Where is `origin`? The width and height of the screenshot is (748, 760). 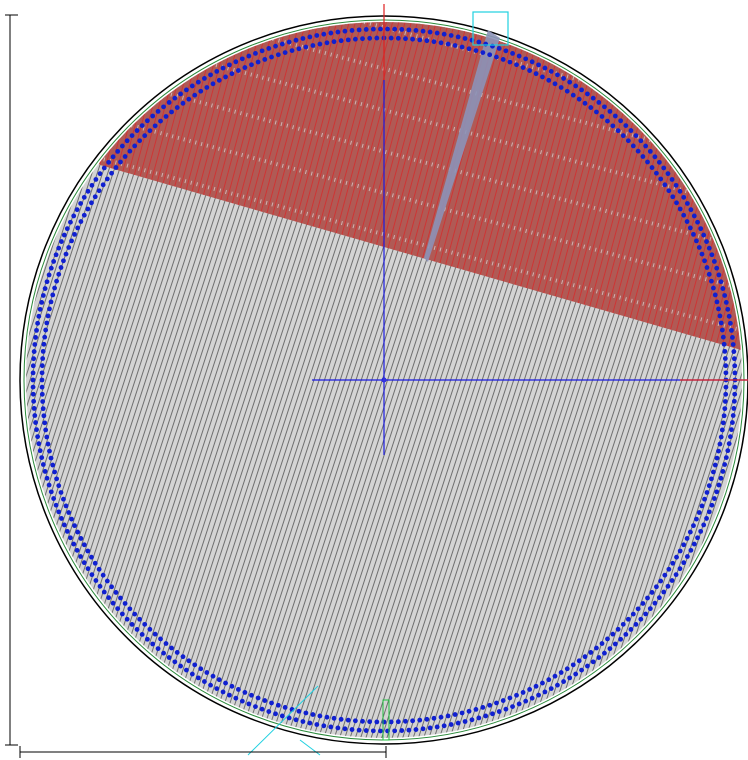 origin is located at coordinates (384, 380).